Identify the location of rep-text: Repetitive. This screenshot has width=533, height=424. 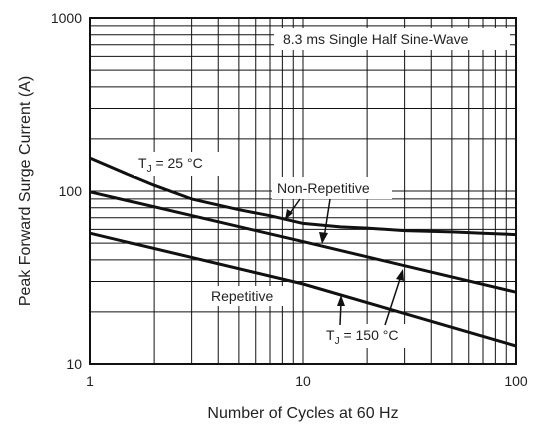
(242, 296).